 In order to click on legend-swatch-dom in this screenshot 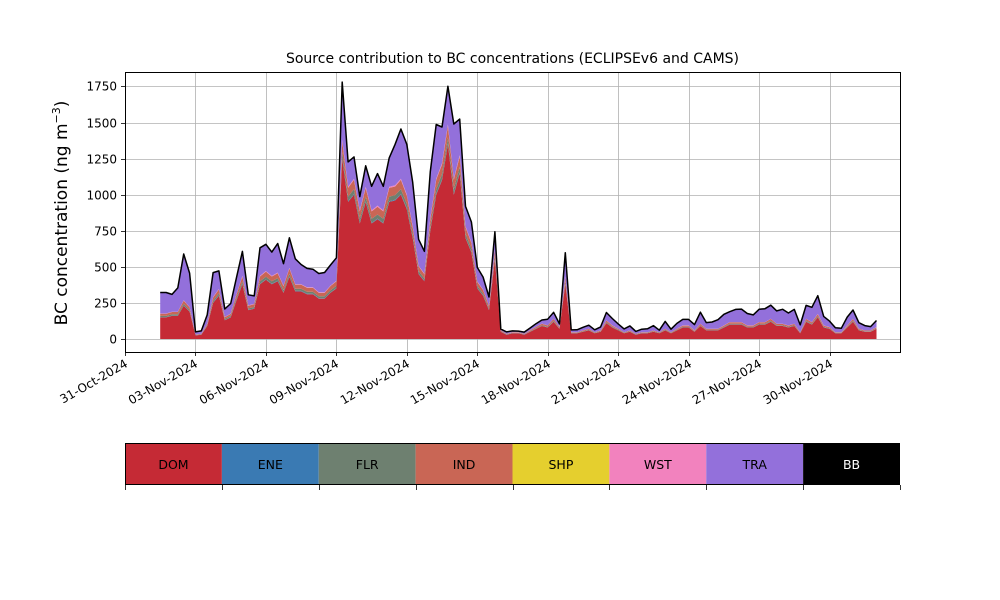, I will do `click(173, 464)`.